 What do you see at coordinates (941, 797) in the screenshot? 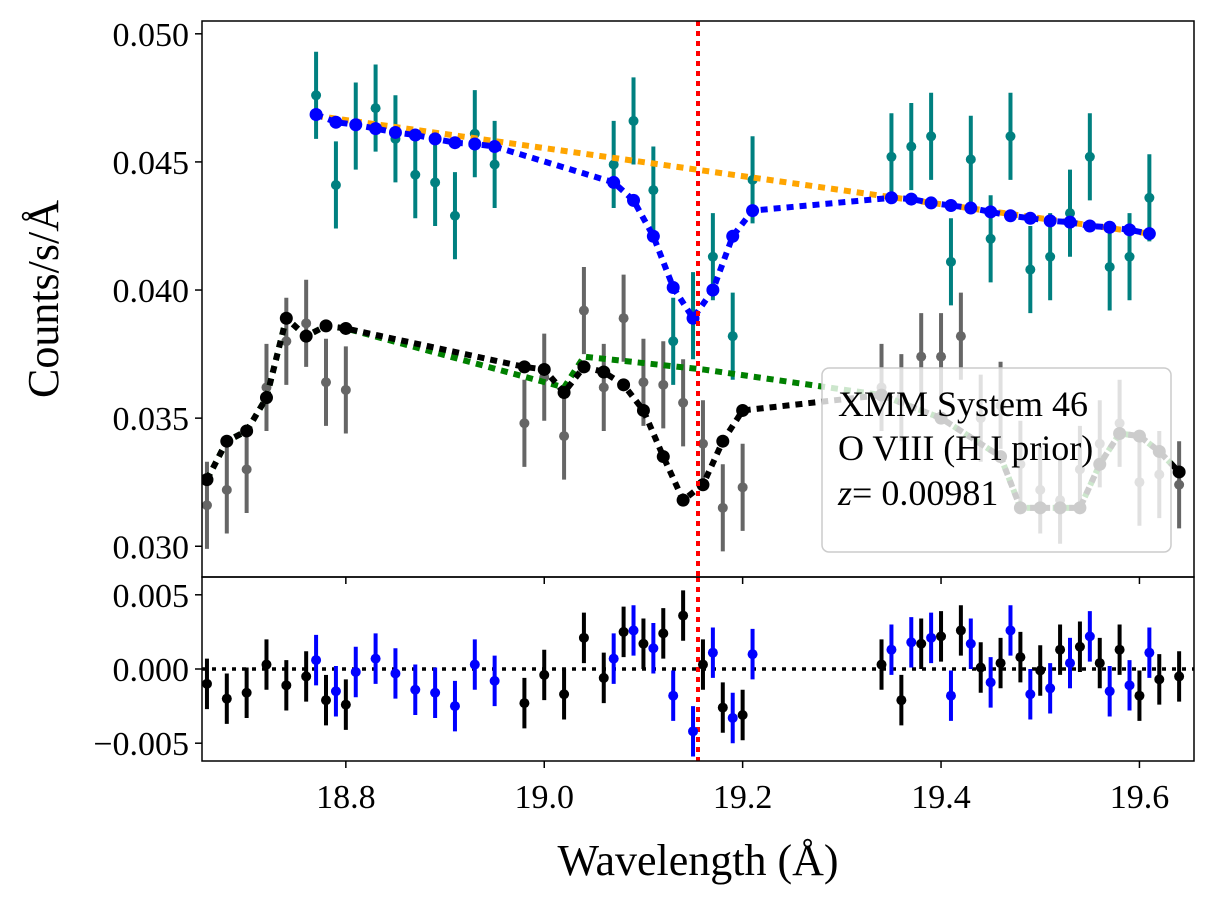
I see `x-tick-label: 19.4` at bounding box center [941, 797].